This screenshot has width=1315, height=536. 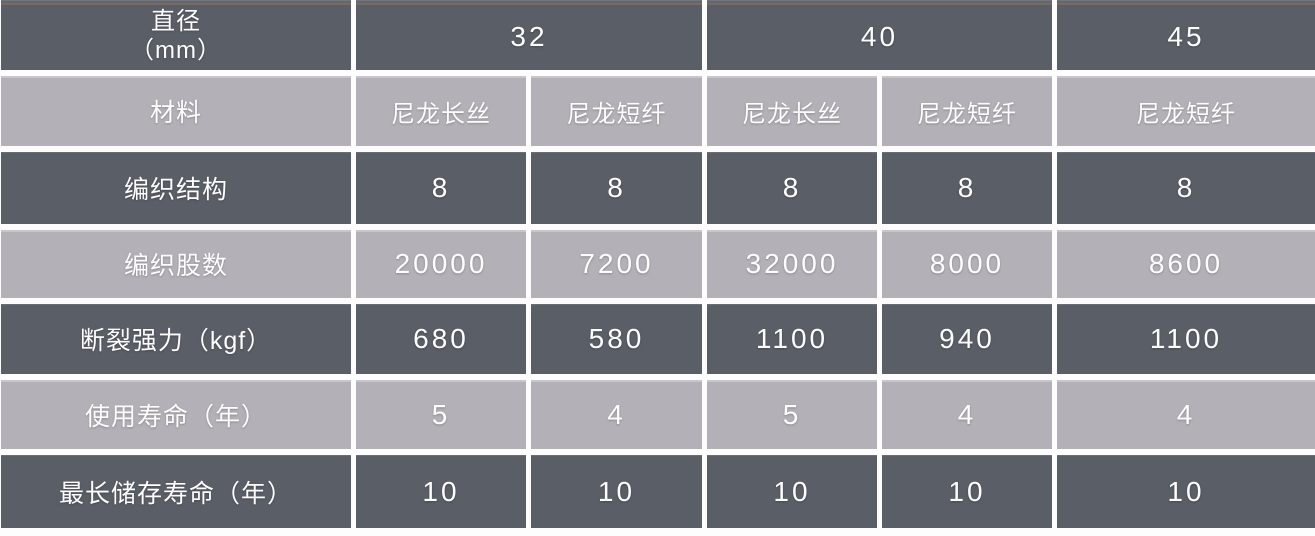 I want to click on storage-life-cell-2: 10, so click(x=616, y=491).